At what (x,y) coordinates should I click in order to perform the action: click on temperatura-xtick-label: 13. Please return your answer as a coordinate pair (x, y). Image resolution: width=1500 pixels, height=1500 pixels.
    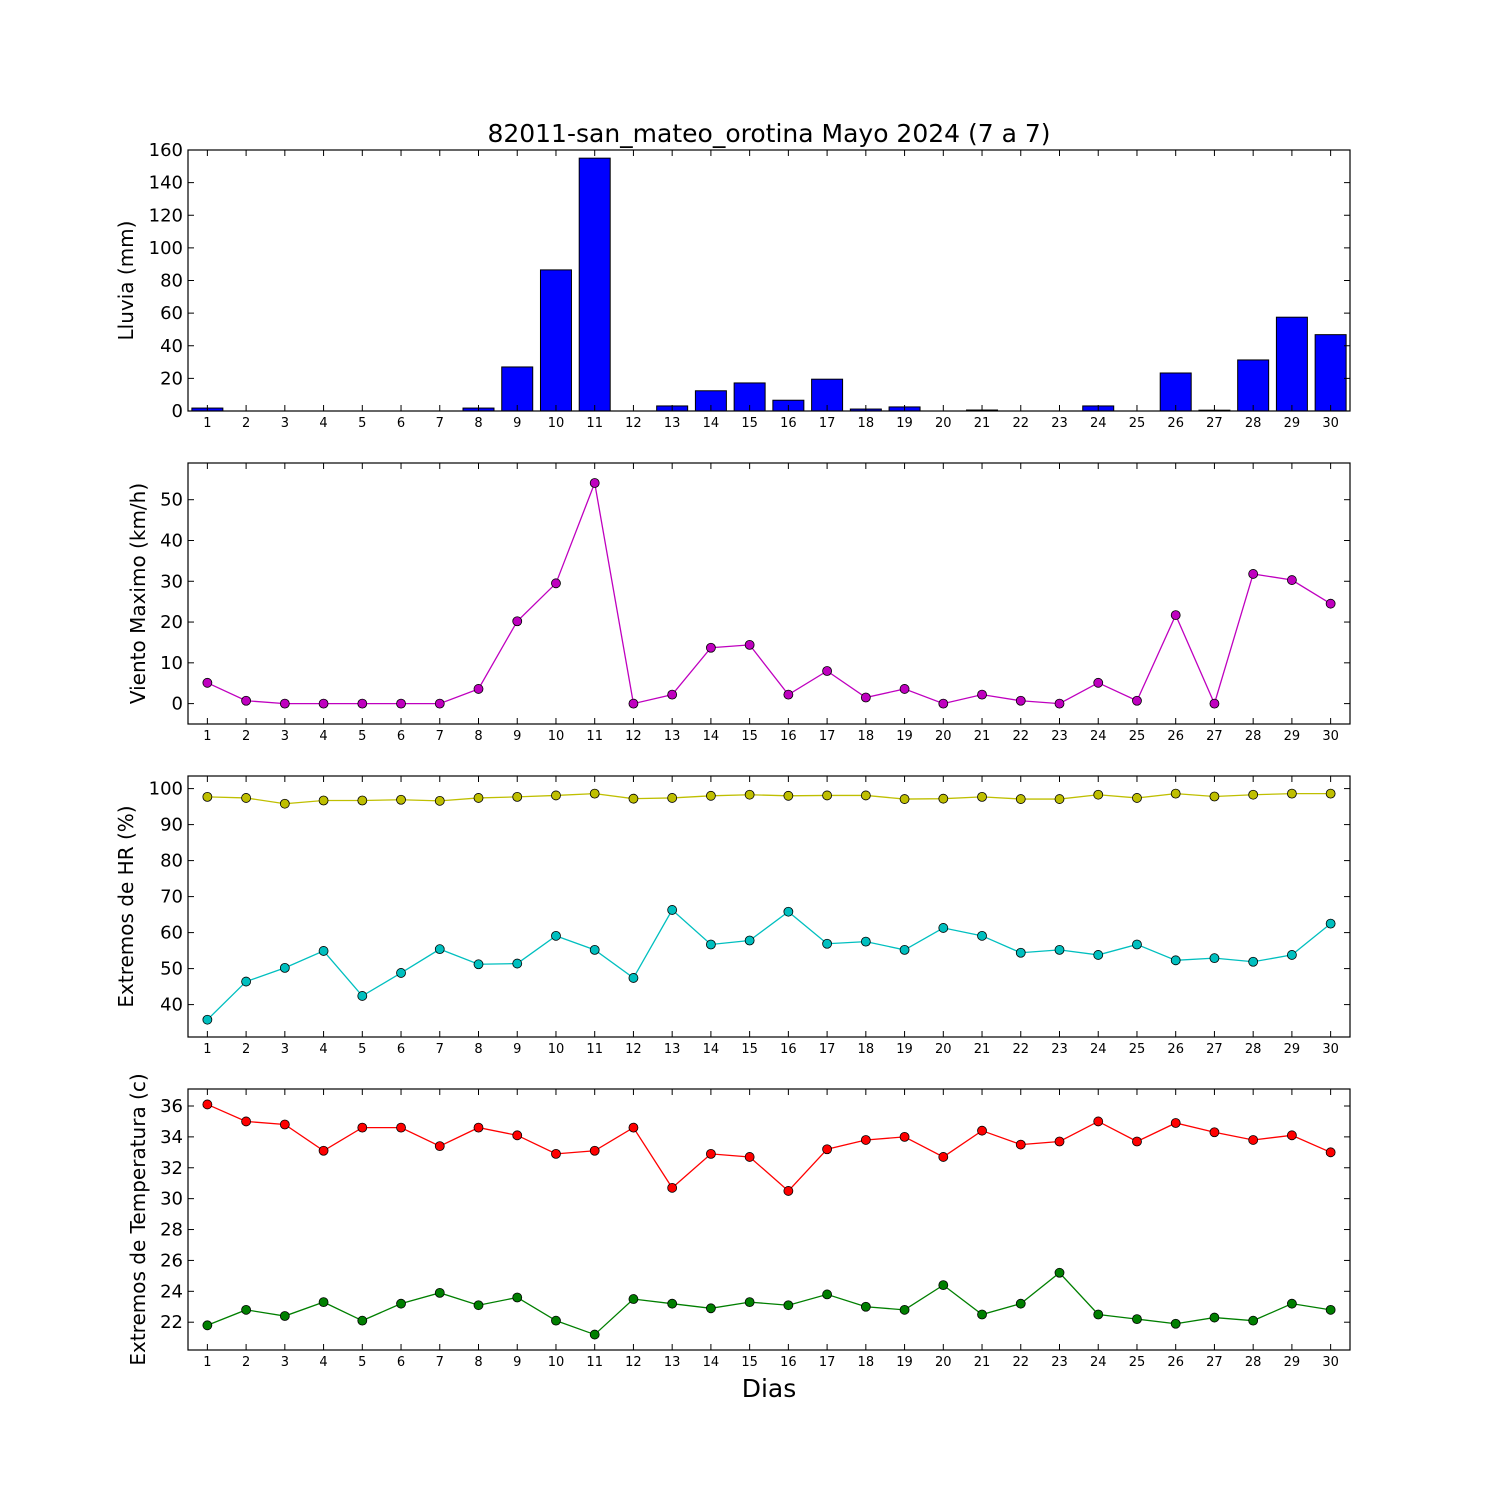
    Looking at the image, I should click on (672, 1362).